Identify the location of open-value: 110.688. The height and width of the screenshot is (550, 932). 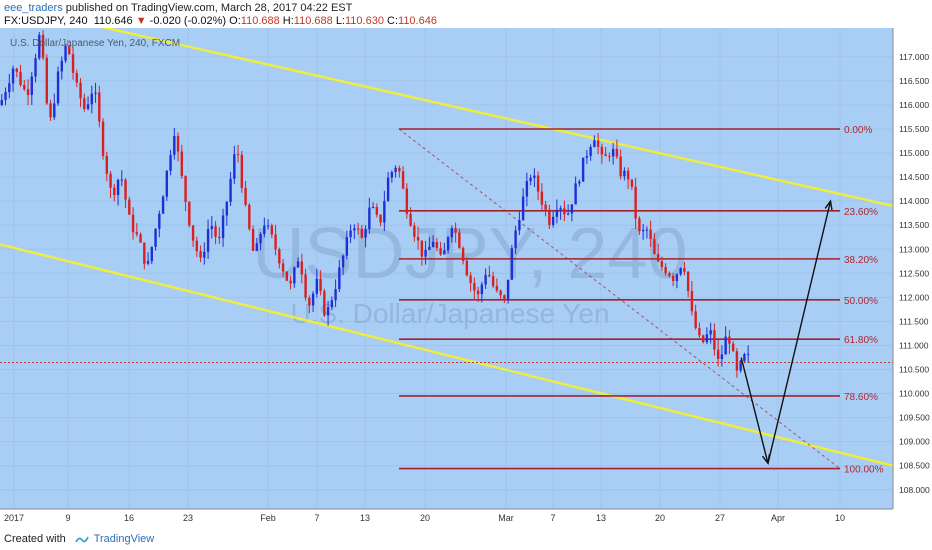
(260, 21).